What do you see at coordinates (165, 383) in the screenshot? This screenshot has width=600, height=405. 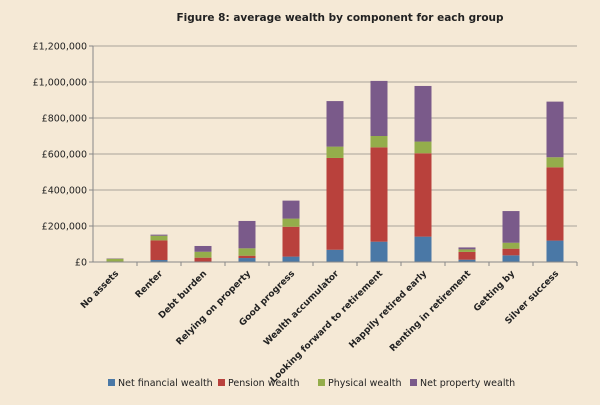 I see `legend-label: Net financial wealth` at bounding box center [165, 383].